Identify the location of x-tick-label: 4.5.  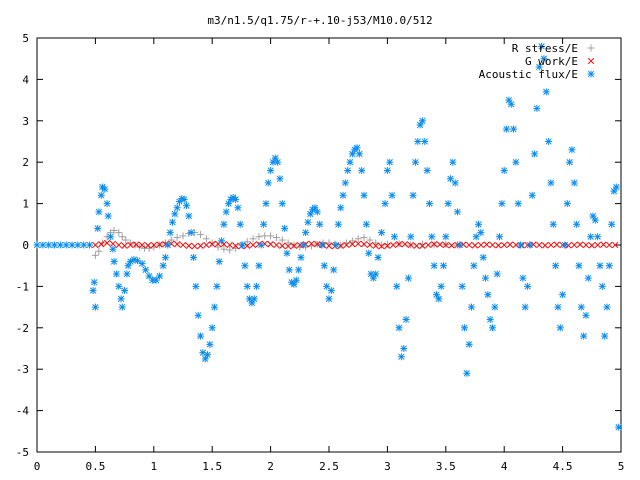
(563, 466).